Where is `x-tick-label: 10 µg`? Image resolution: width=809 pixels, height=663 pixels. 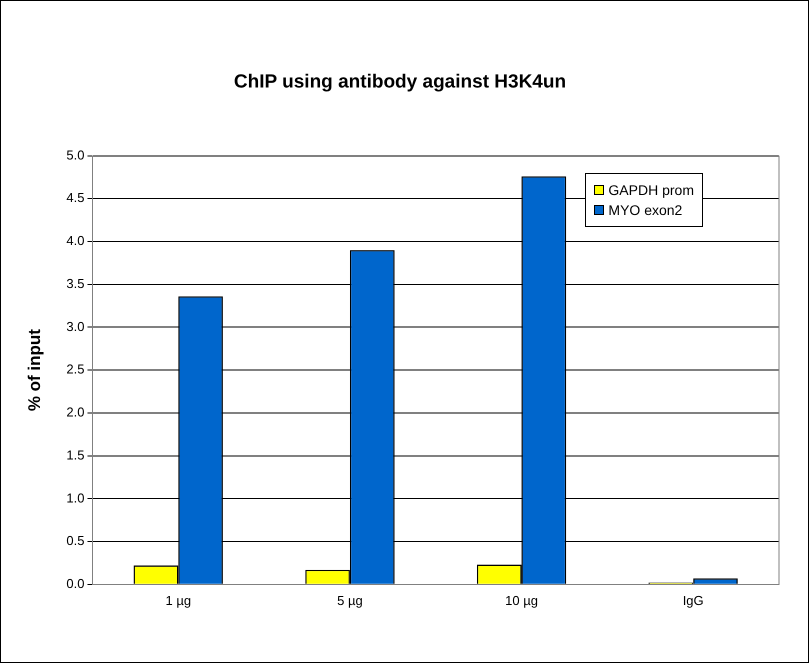 x-tick-label: 10 µg is located at coordinates (521, 600).